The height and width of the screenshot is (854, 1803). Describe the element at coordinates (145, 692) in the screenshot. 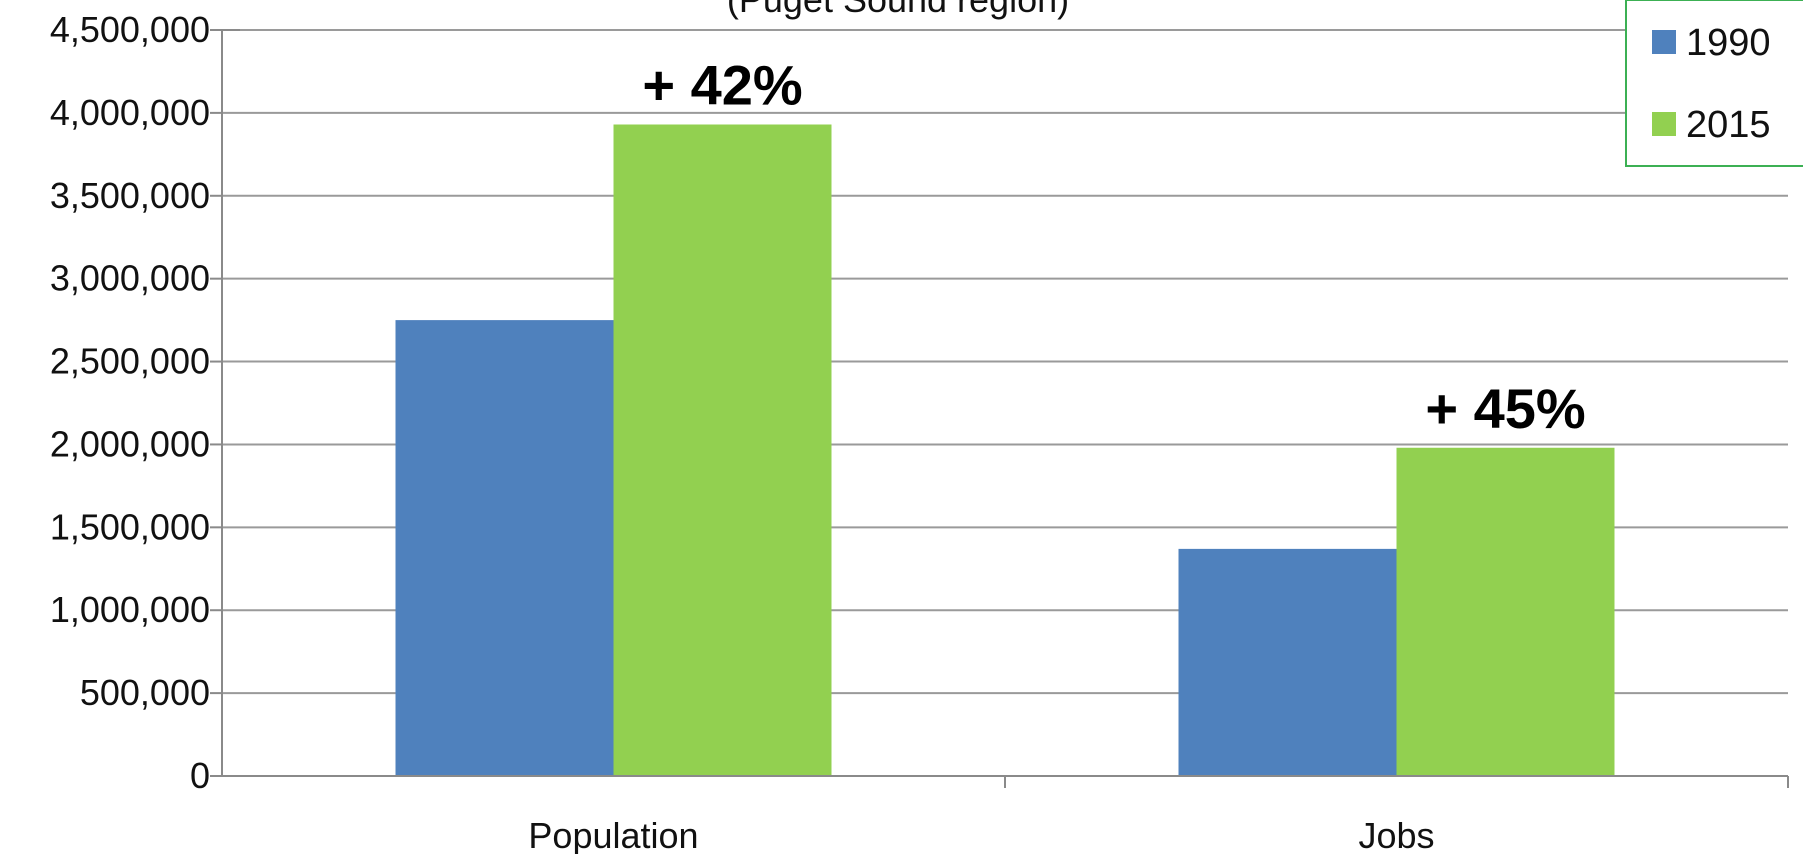

I see `y-tick-label: 500,000` at that location.